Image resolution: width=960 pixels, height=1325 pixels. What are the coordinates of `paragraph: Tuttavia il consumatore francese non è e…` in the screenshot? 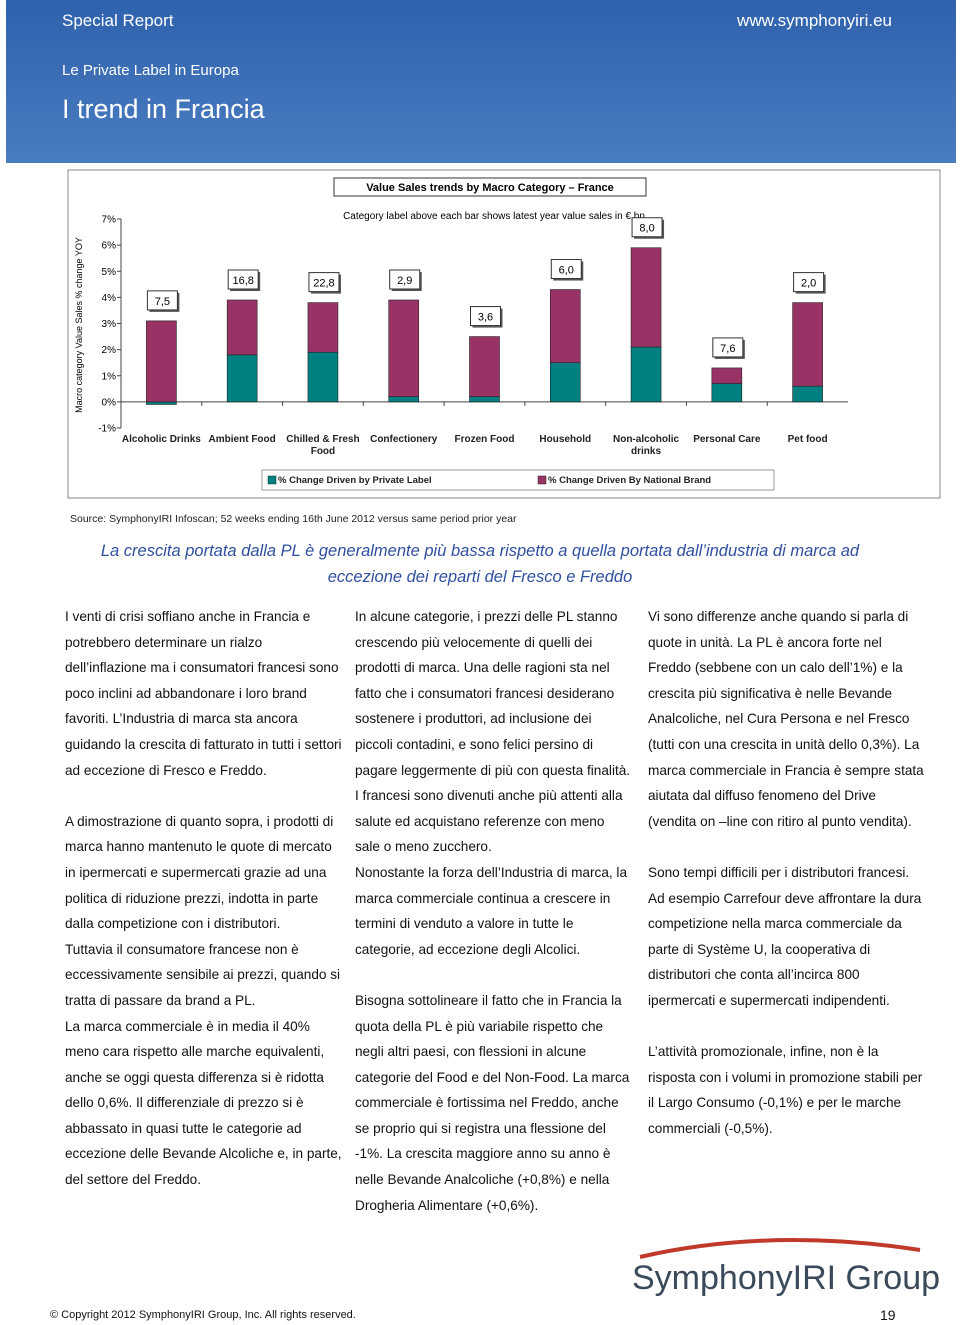 It's located at (203, 974).